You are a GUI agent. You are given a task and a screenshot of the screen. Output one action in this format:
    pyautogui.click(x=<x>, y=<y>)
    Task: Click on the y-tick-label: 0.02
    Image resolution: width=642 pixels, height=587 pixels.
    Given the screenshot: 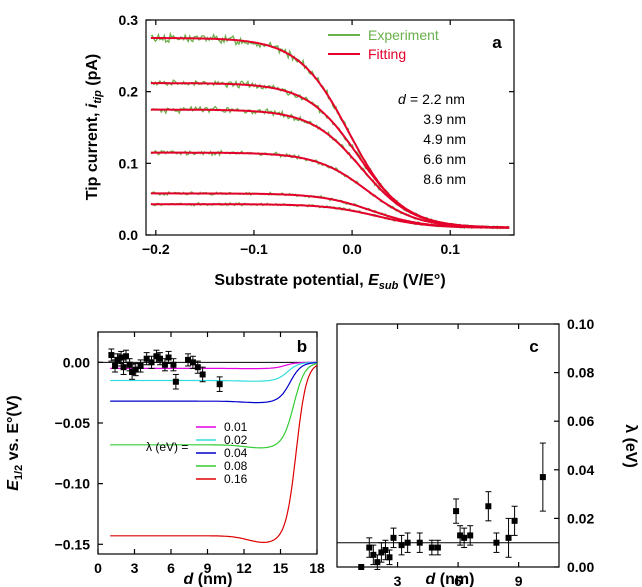 What is the action you would take?
    pyautogui.click(x=580, y=518)
    